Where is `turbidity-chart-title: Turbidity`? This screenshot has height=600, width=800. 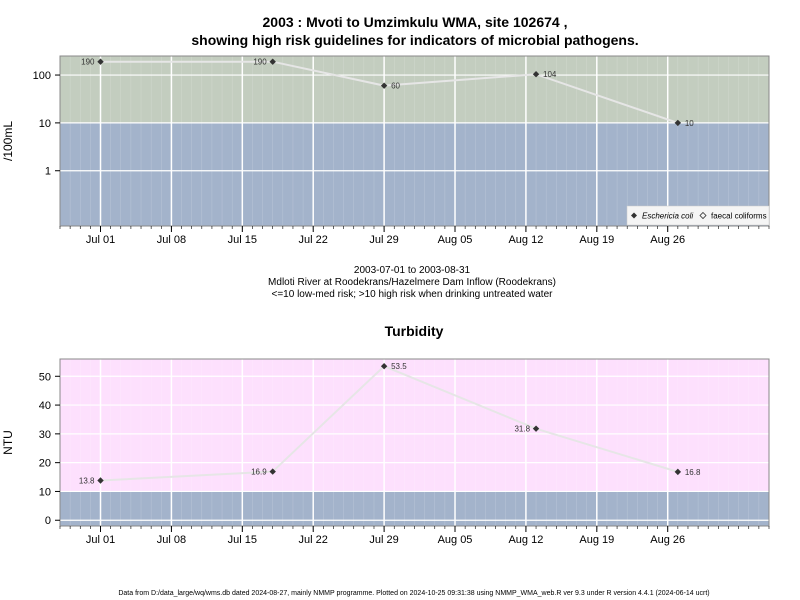
turbidity-chart-title: Turbidity is located at coordinates (414, 331).